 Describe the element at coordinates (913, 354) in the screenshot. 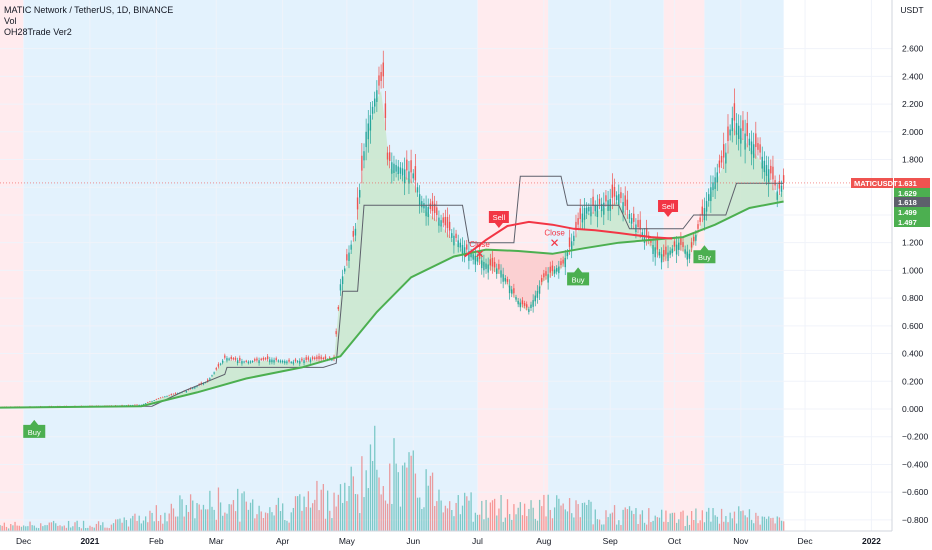

I see `y-tick-label: 0.400` at that location.